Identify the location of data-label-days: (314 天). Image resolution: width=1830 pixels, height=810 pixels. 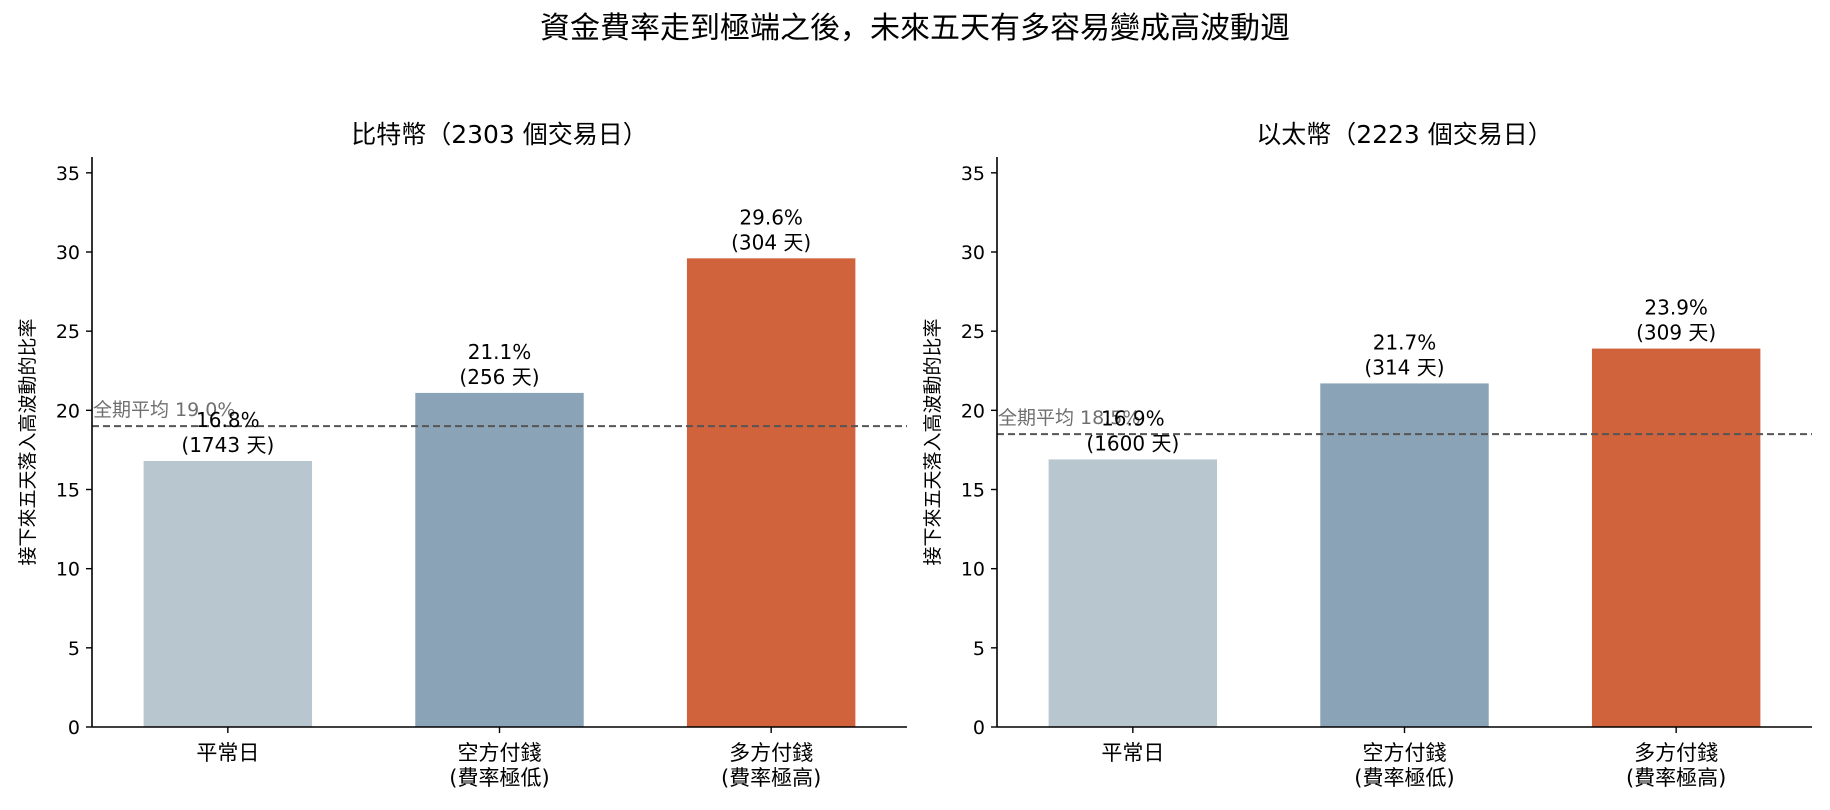
(1404, 367).